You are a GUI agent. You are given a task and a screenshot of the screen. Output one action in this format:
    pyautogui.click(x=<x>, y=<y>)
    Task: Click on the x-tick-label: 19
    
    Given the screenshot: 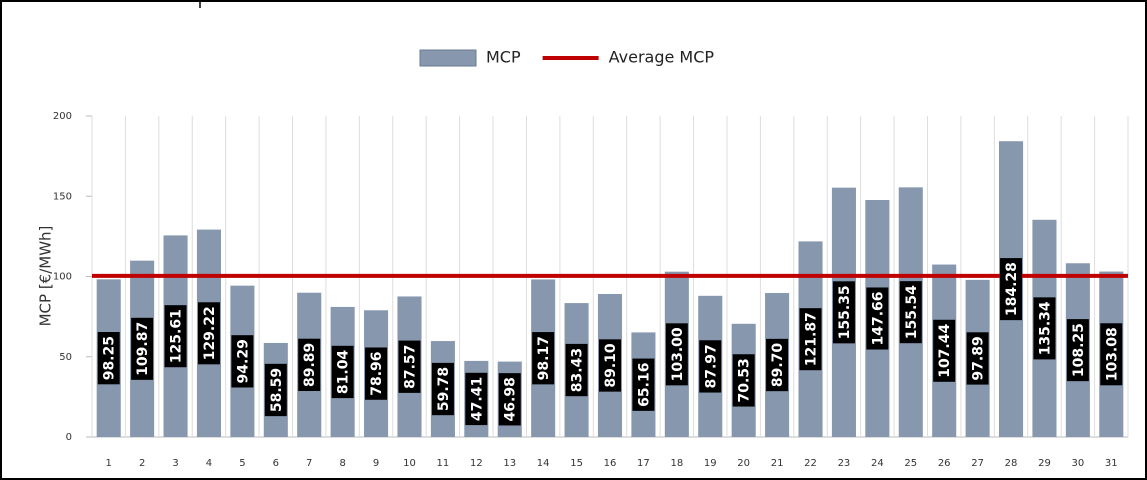 What is the action you would take?
    pyautogui.click(x=710, y=463)
    